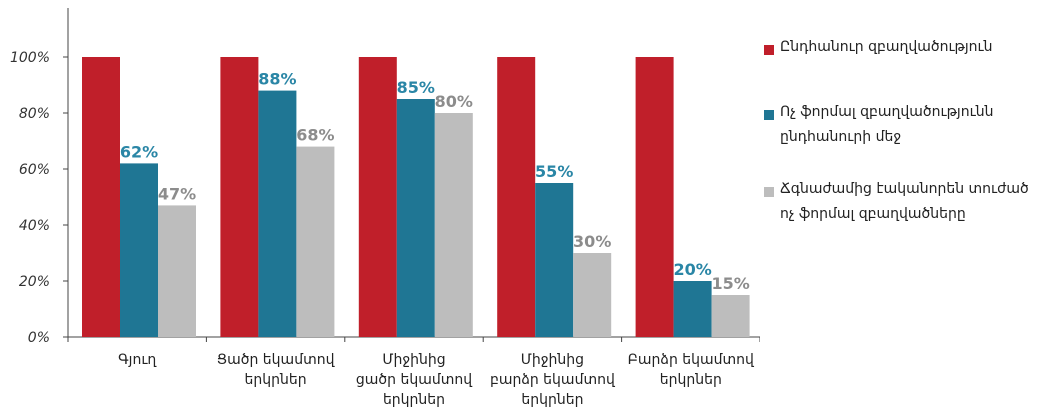  I want to click on x-tick-label: Գյուղ, so click(137, 360).